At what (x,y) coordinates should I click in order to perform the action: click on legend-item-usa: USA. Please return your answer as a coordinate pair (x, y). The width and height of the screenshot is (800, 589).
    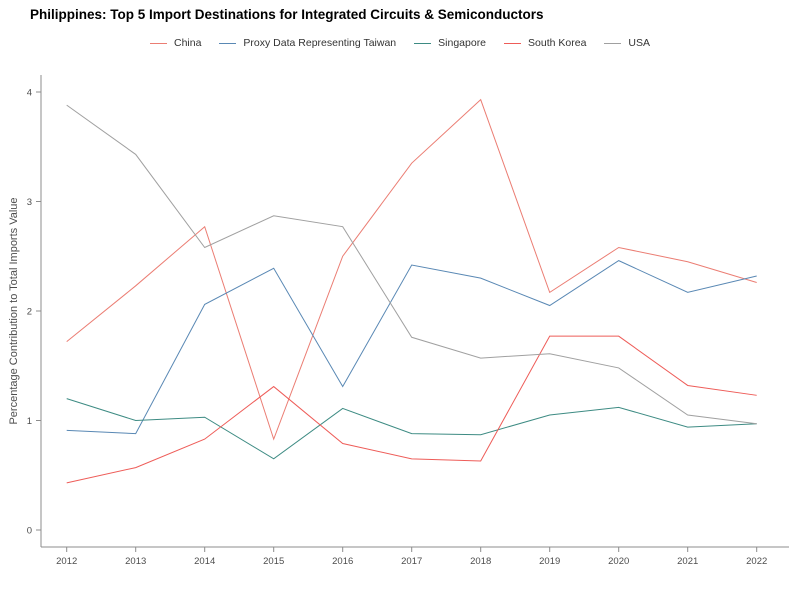
    Looking at the image, I should click on (627, 43).